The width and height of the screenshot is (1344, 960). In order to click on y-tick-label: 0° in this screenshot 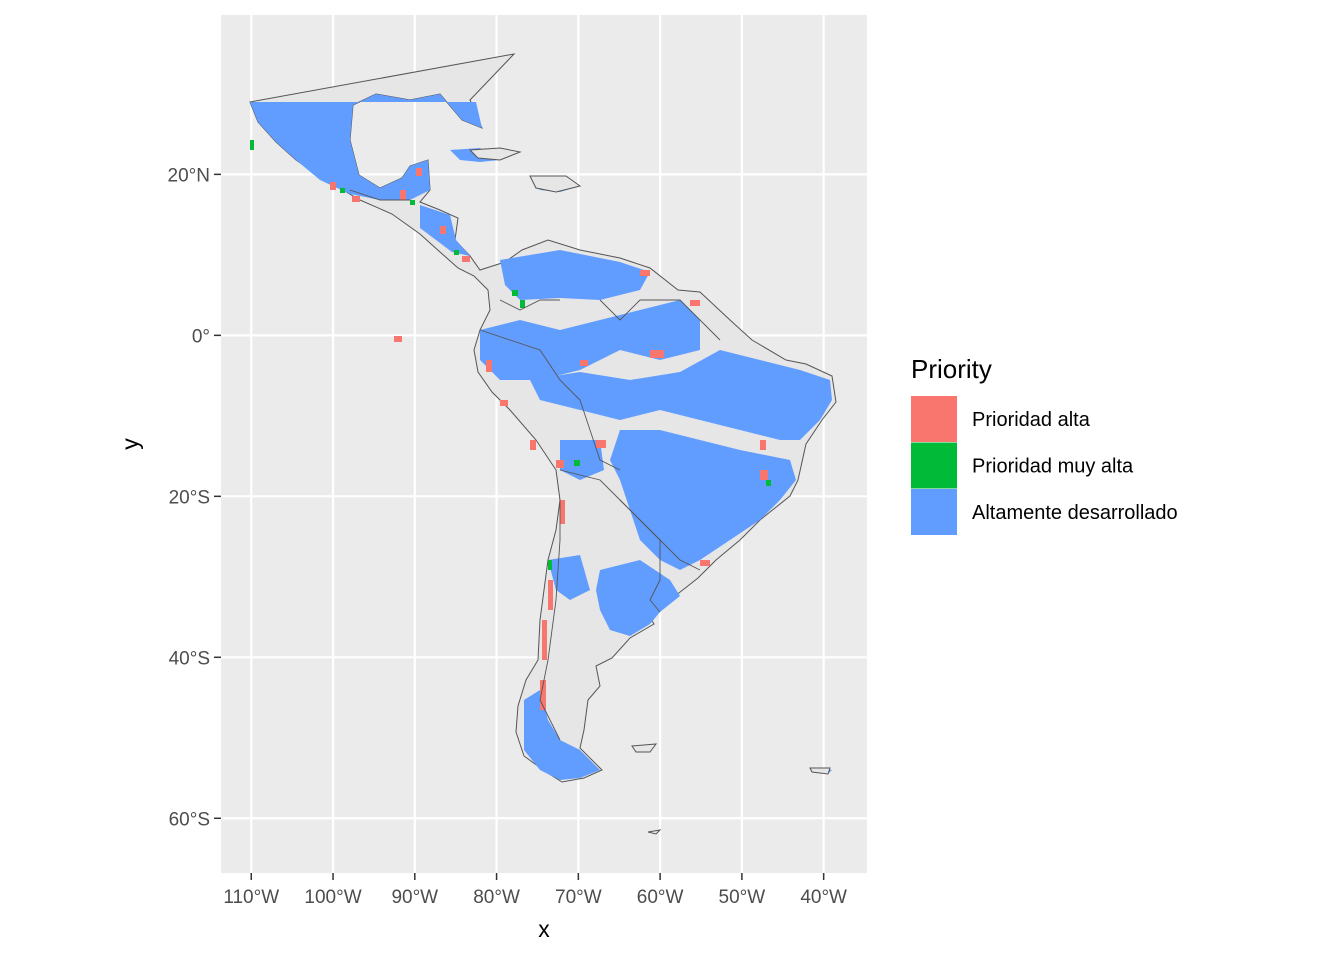, I will do `click(201, 336)`.